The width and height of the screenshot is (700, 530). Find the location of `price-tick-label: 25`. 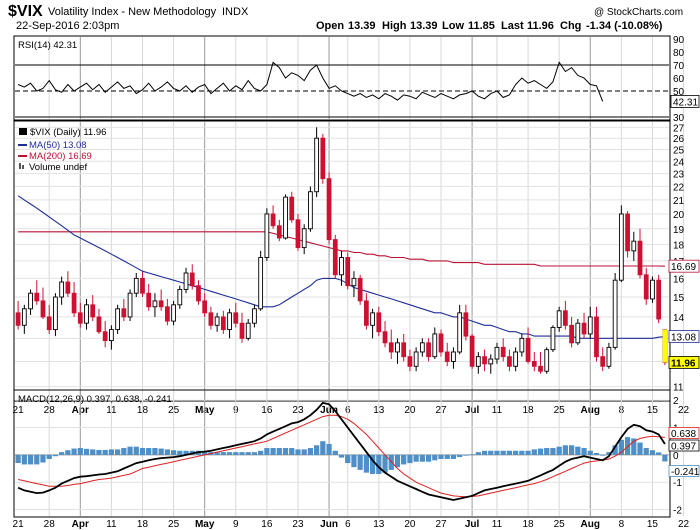

price-tick-label: 25 is located at coordinates (679, 151).